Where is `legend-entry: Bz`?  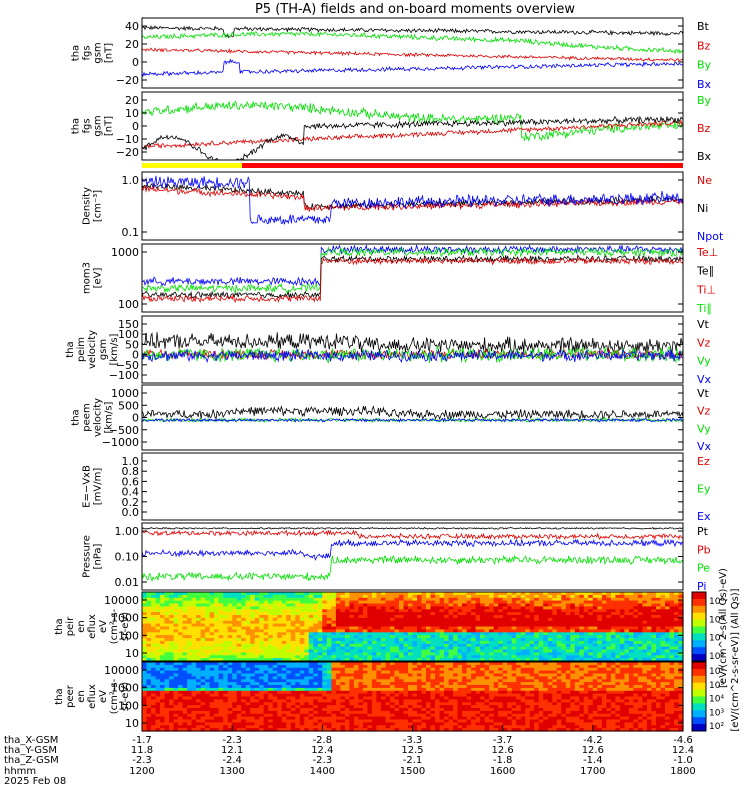
legend-entry: Bz is located at coordinates (704, 128).